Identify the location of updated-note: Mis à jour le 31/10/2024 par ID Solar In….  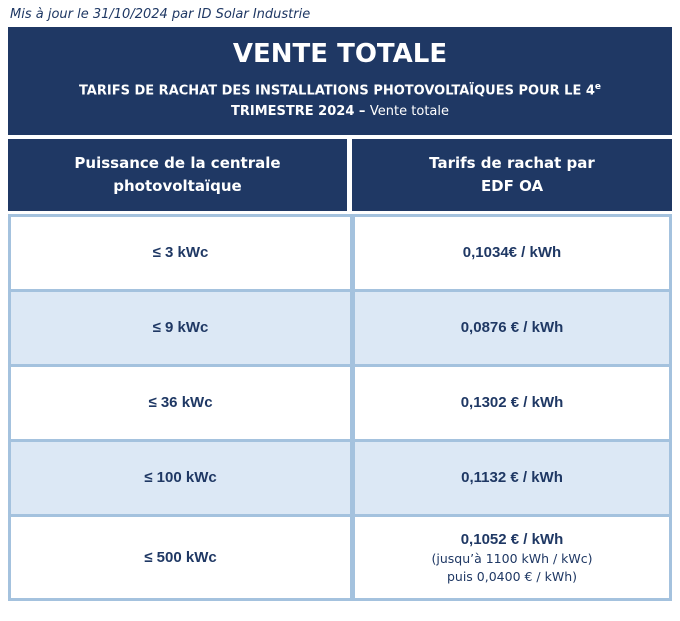
(160, 14).